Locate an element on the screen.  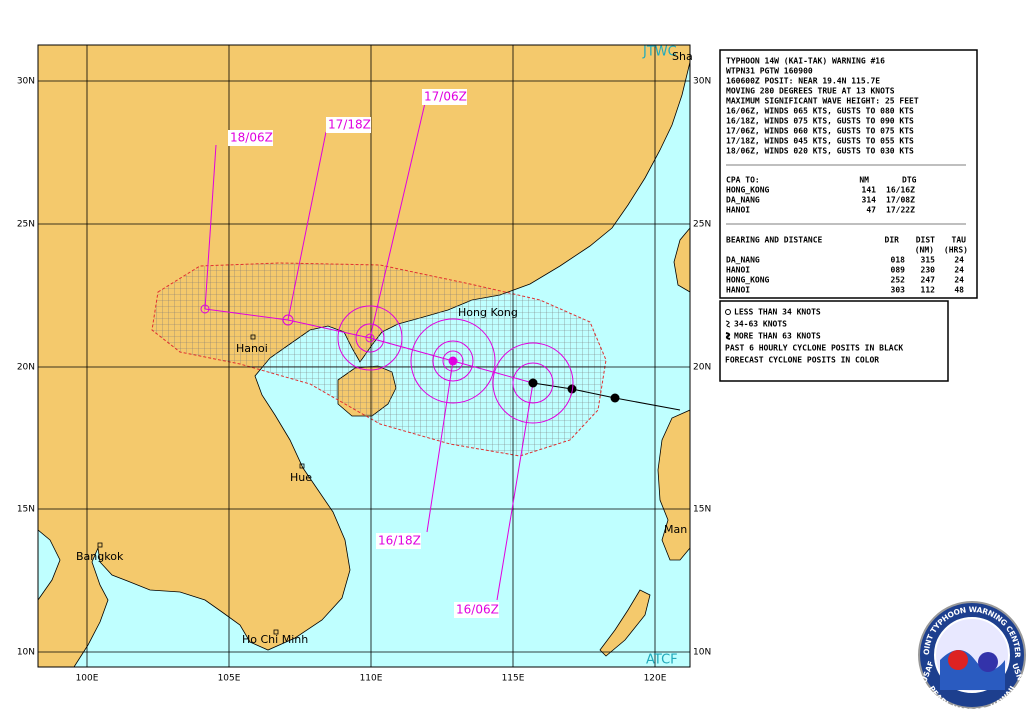
atcf-label: ATCF is located at coordinates (662, 660).